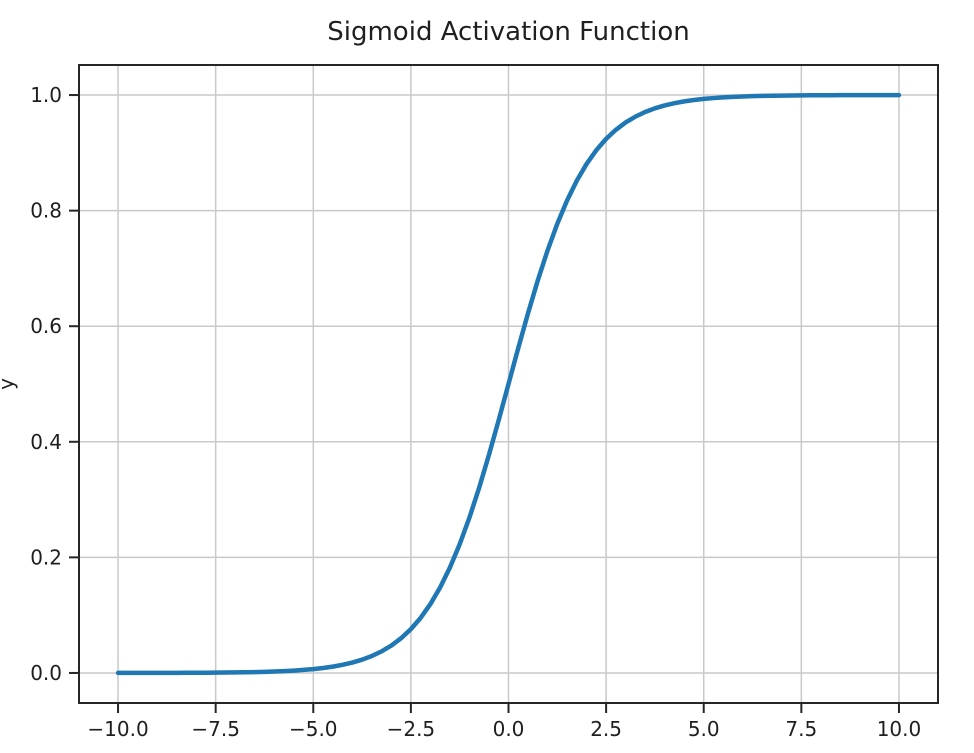 This screenshot has width=974, height=753. Describe the element at coordinates (46, 326) in the screenshot. I see `y-tick-label: 0.6` at that location.